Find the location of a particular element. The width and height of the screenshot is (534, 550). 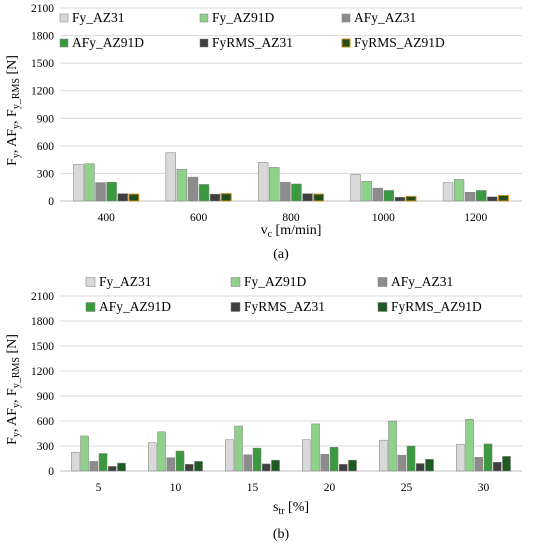

x-tick-label: 400 is located at coordinates (107, 218).